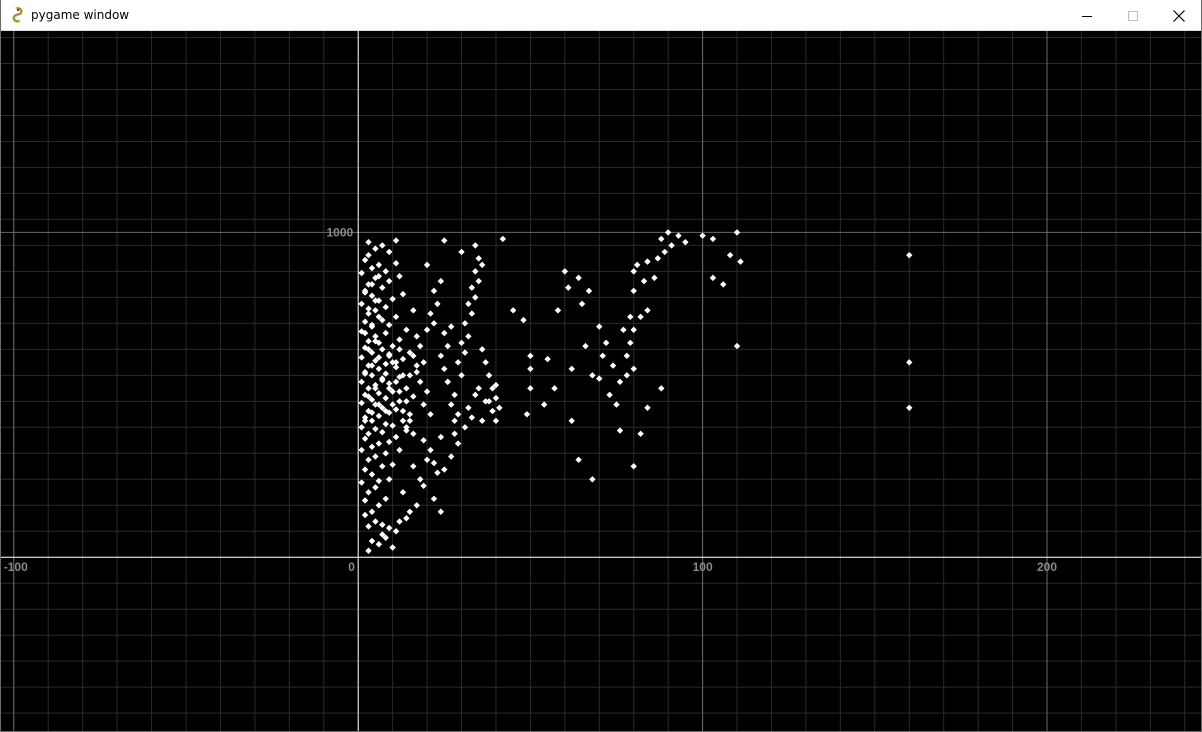  What do you see at coordinates (1179, 15) in the screenshot?
I see `close-button` at bounding box center [1179, 15].